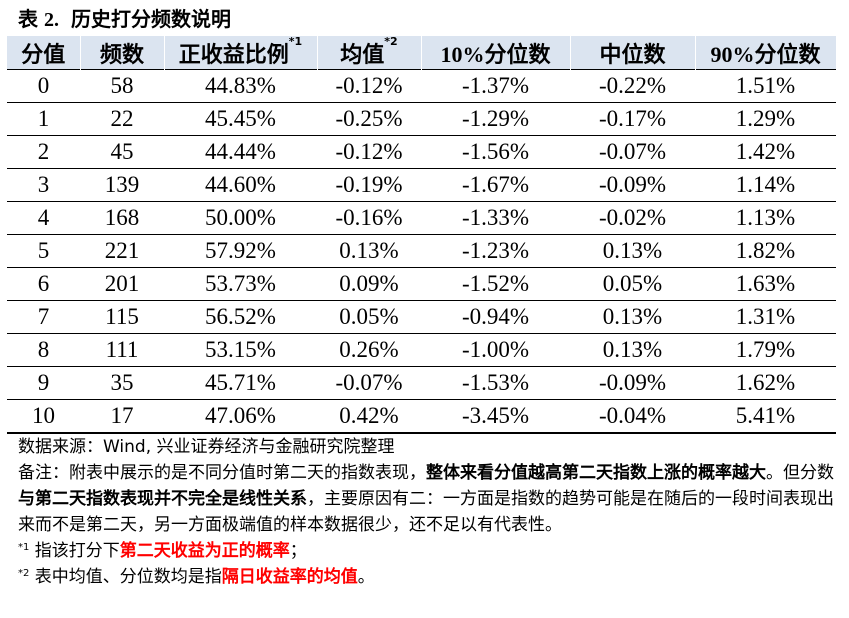  What do you see at coordinates (369, 416) in the screenshot?
I see `table-cell: 0.42%` at bounding box center [369, 416].